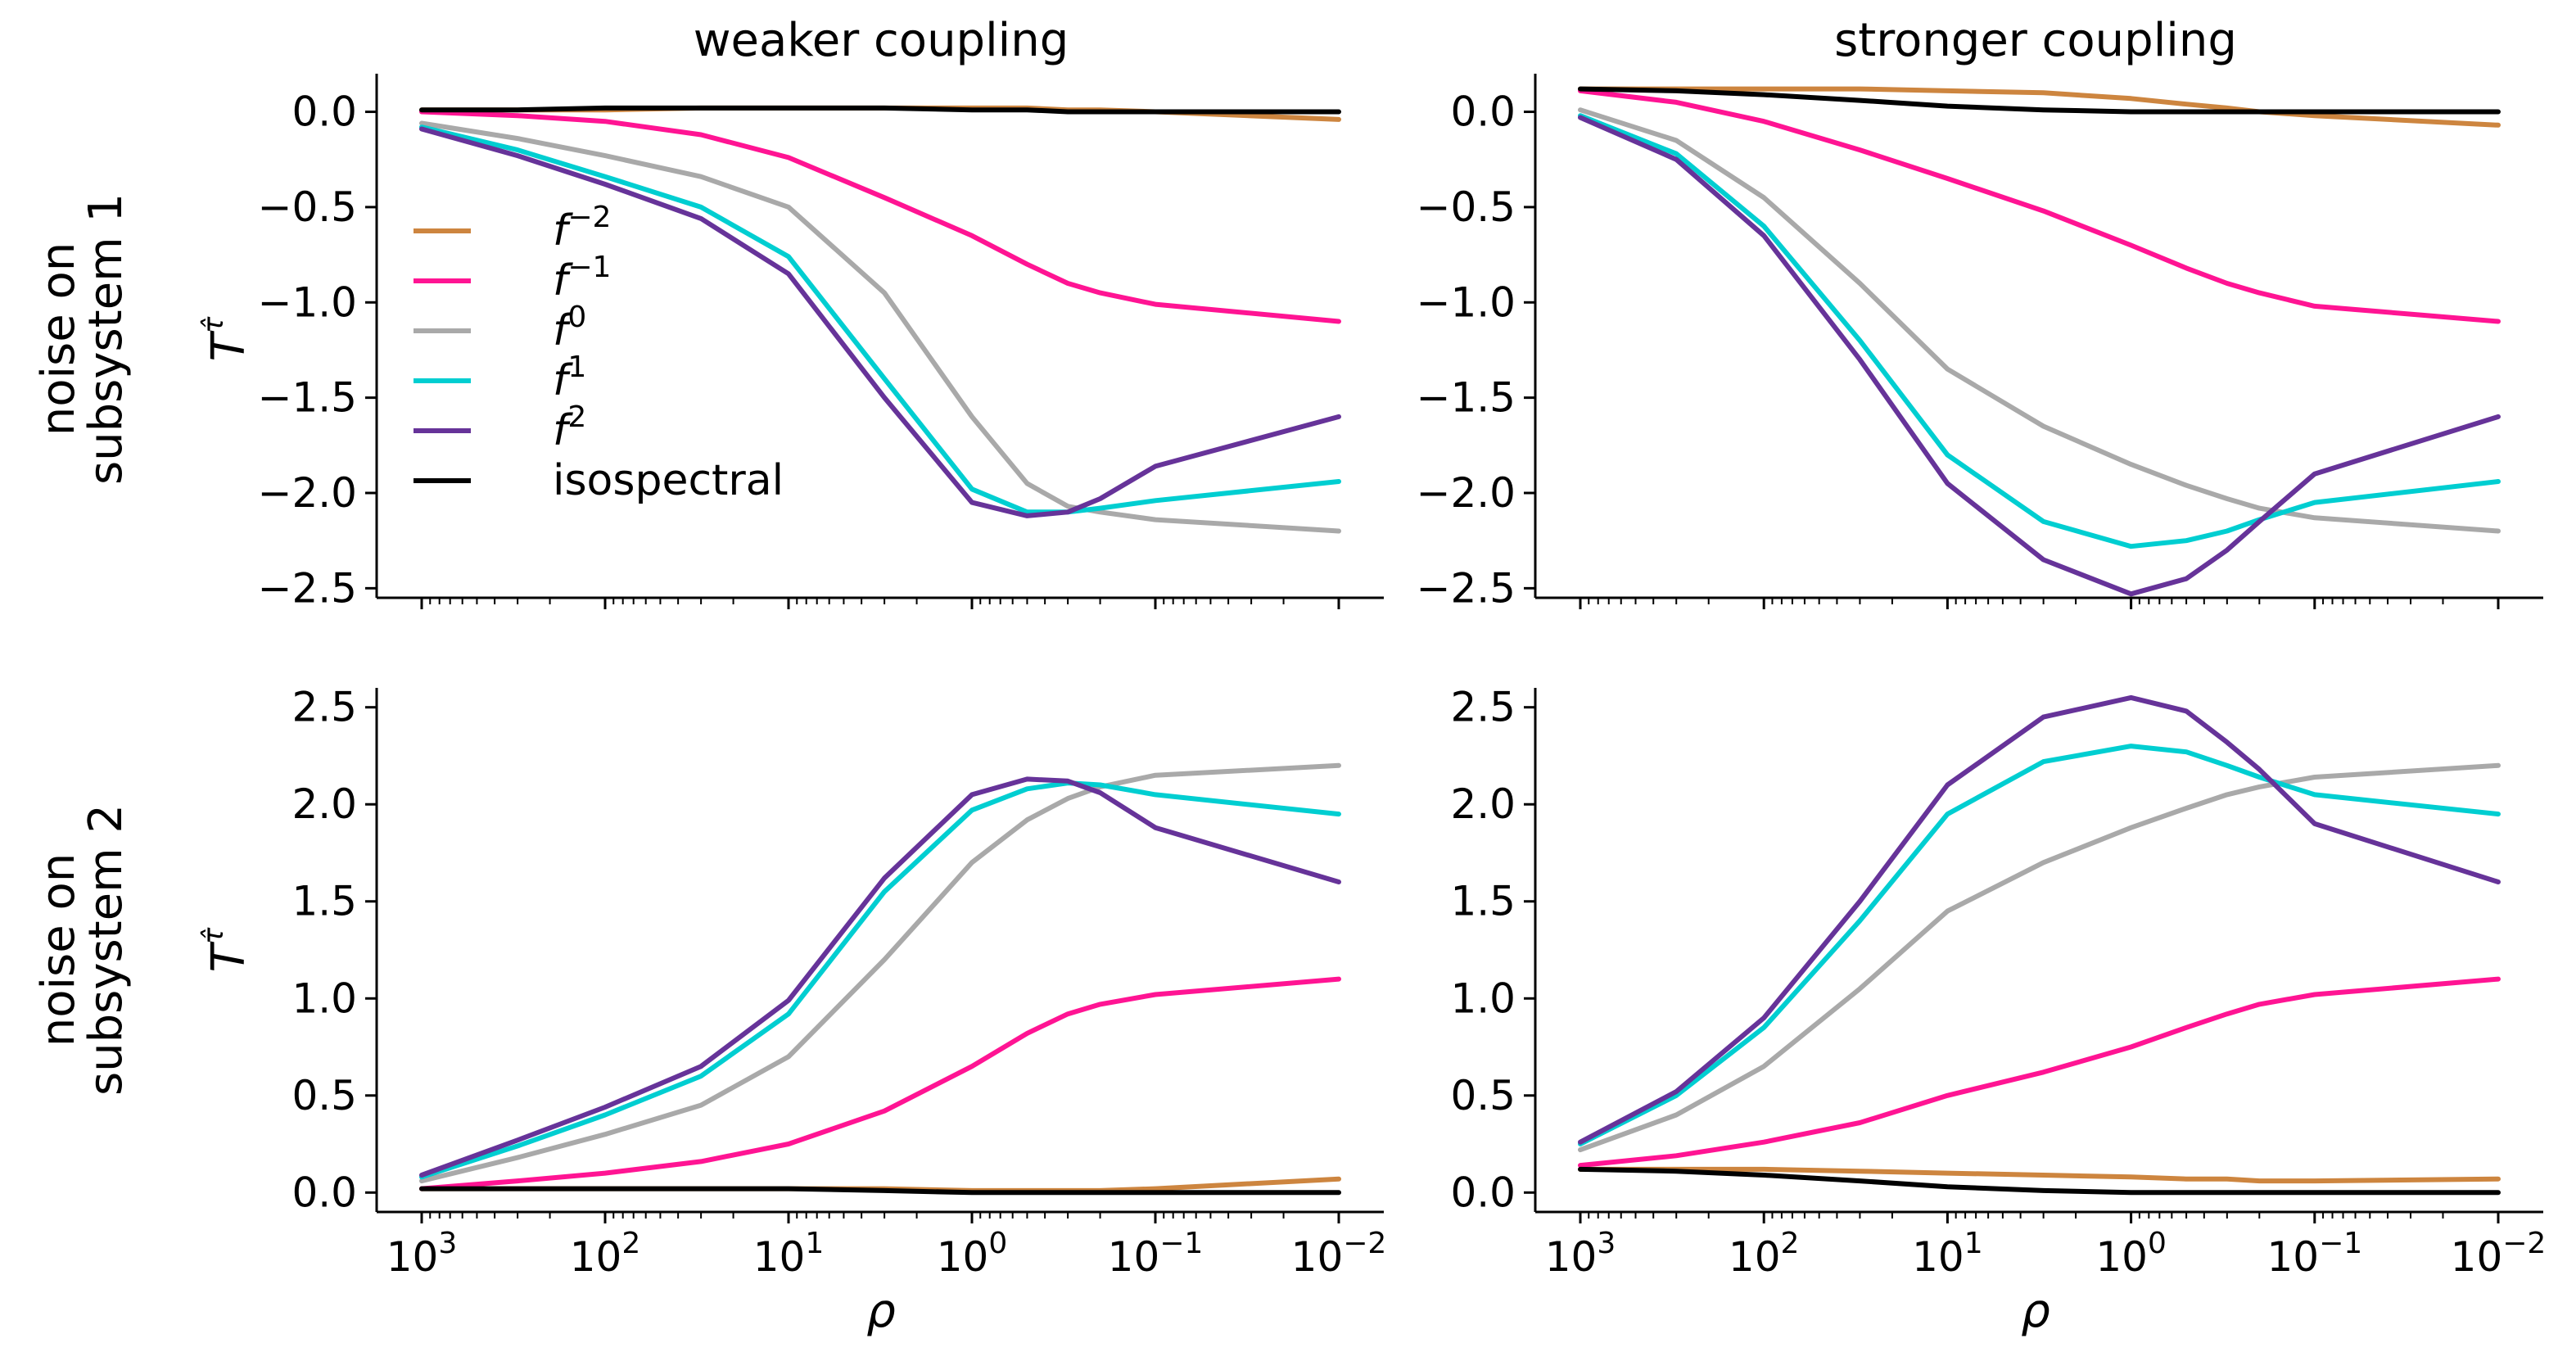  Describe the element at coordinates (569, 328) in the screenshot. I see `legend-label-f0: f0` at that location.